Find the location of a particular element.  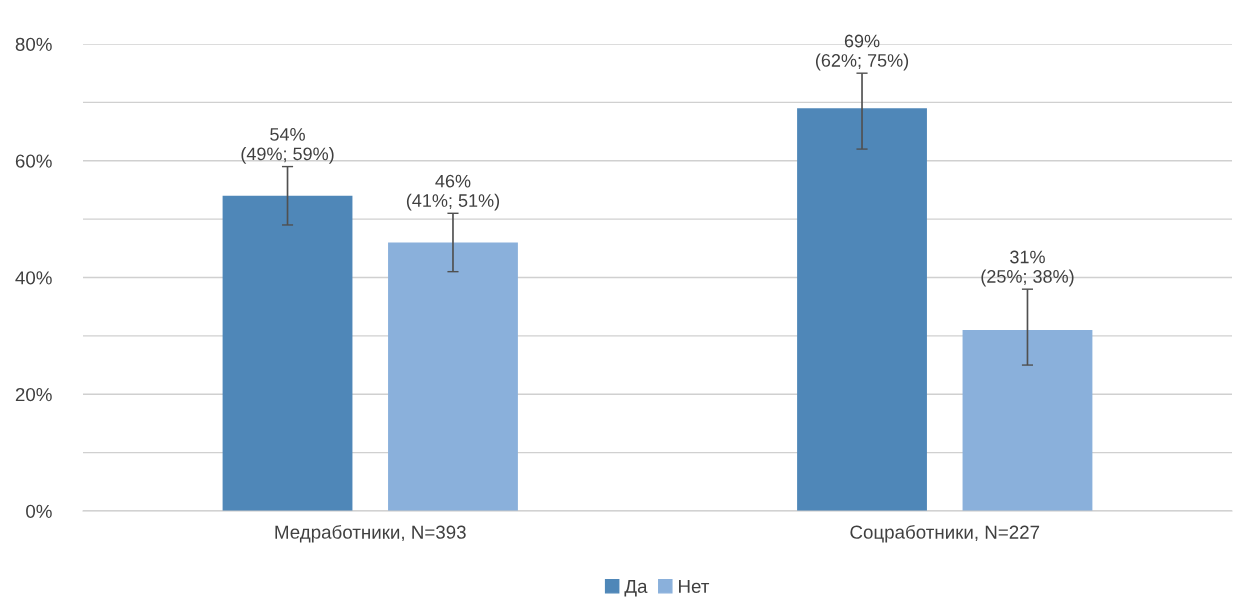

x-tick-label: Соцработники, N=227 is located at coordinates (945, 533).